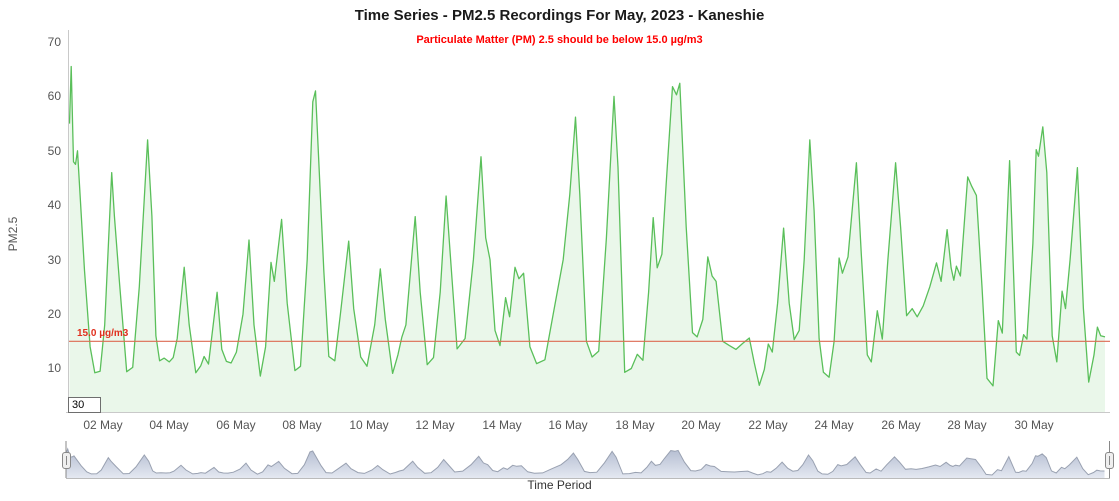 This screenshot has width=1119, height=501. Describe the element at coordinates (502, 425) in the screenshot. I see `x-tick-label: 14 May` at that location.